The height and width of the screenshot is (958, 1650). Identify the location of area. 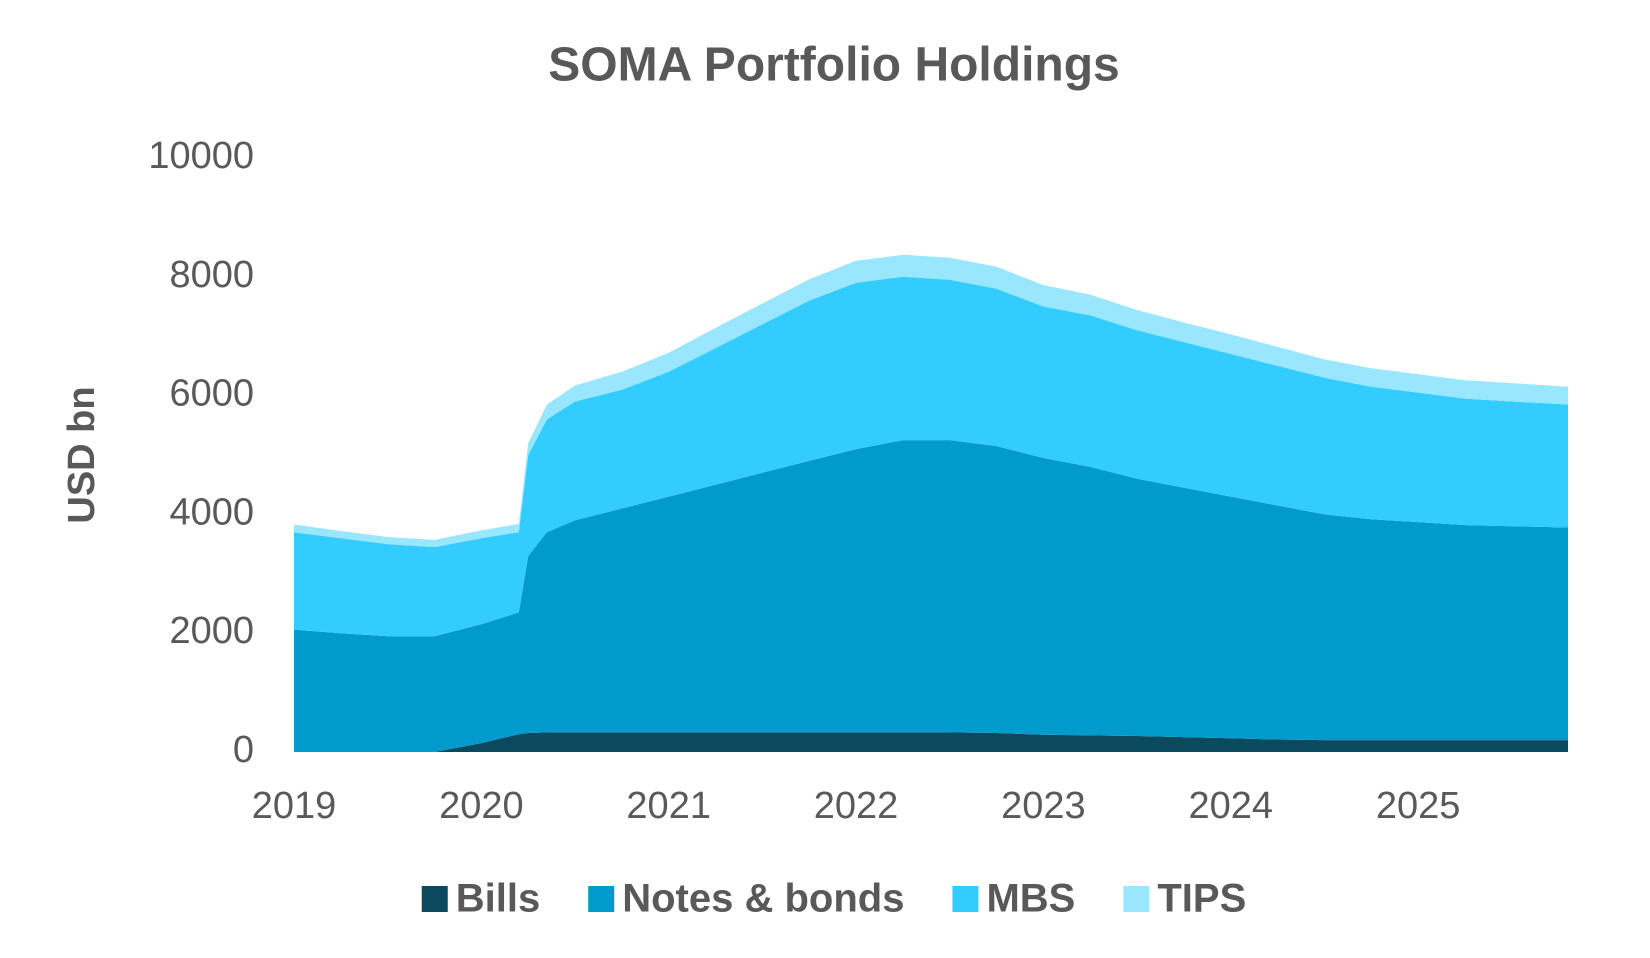
(931, 742).